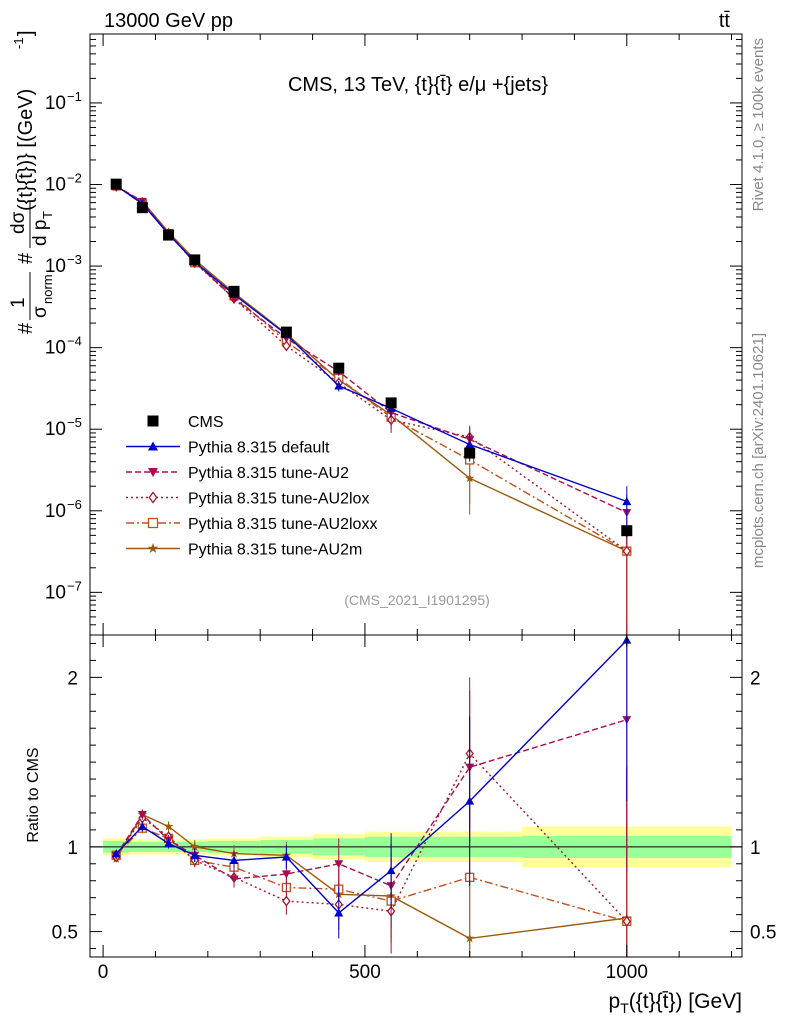  Describe the element at coordinates (74, 585) in the screenshot. I see `y-tick-exponent: −7` at that location.